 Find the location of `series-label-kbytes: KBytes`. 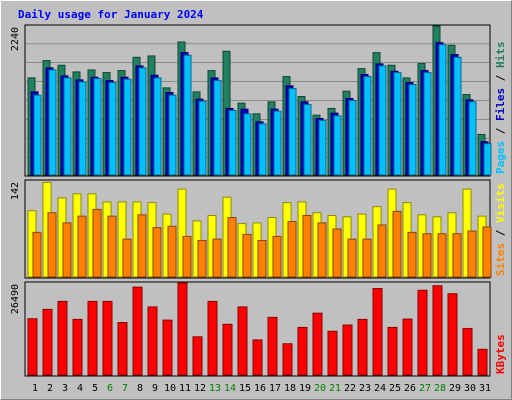

series-label-kbytes: KBytes is located at coordinates (500, 354).